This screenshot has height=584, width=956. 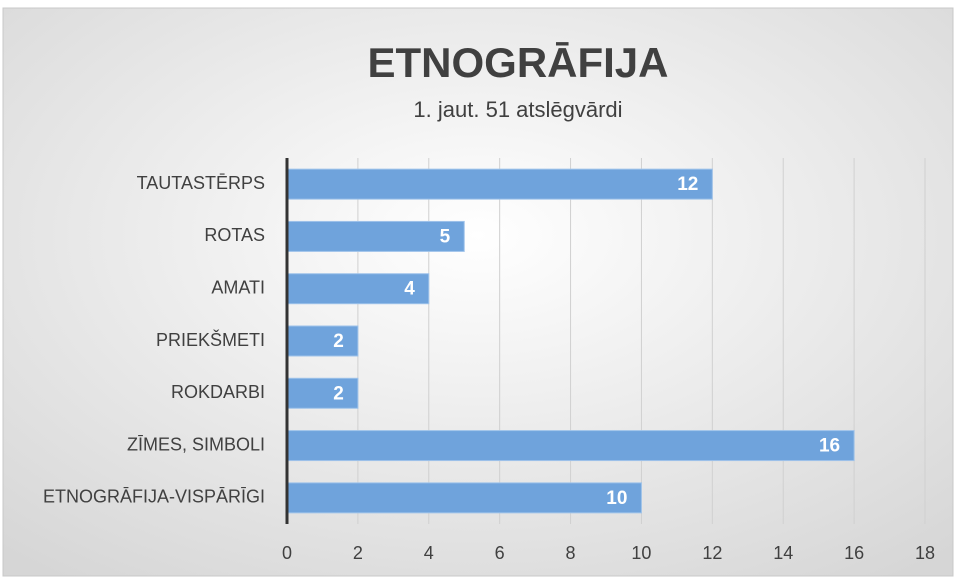 I want to click on data-label: 10, so click(x=616, y=498).